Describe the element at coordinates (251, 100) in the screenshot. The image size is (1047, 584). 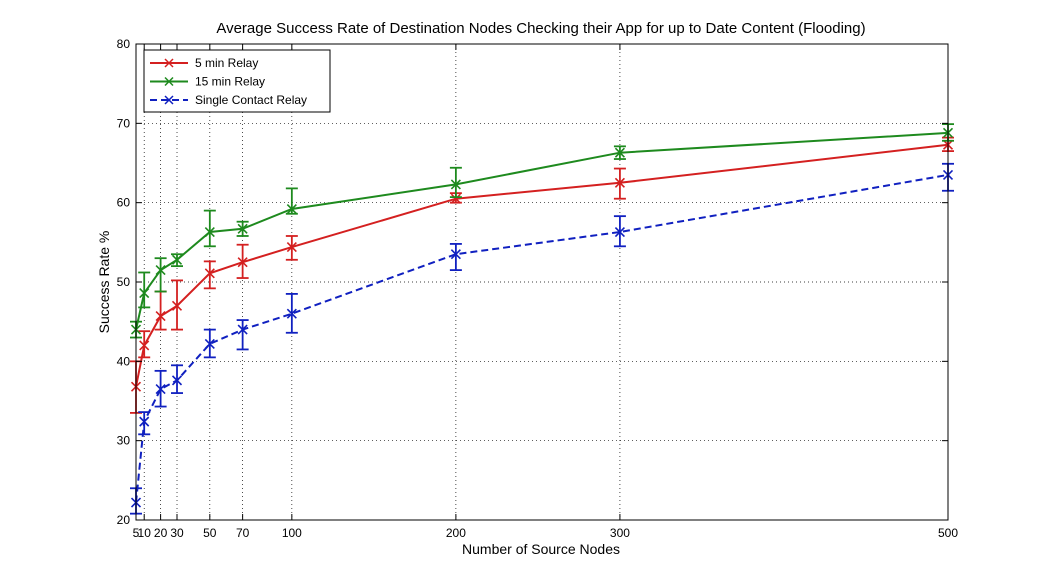
I see `legend-label: Single Contact Relay` at that location.